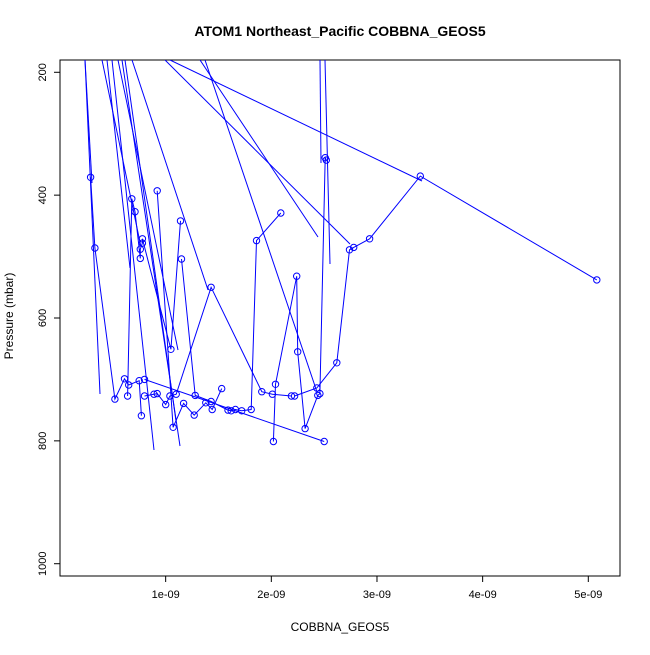  I want to click on x-tick-label: 1e-09, so click(166, 595).